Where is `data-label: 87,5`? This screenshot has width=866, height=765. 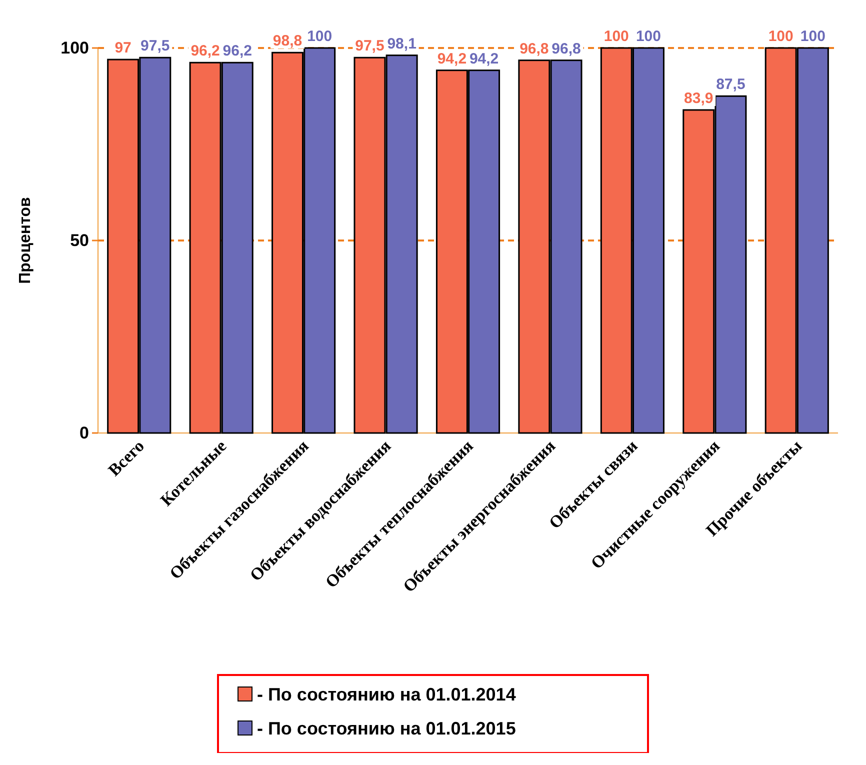 data-label: 87,5 is located at coordinates (731, 85).